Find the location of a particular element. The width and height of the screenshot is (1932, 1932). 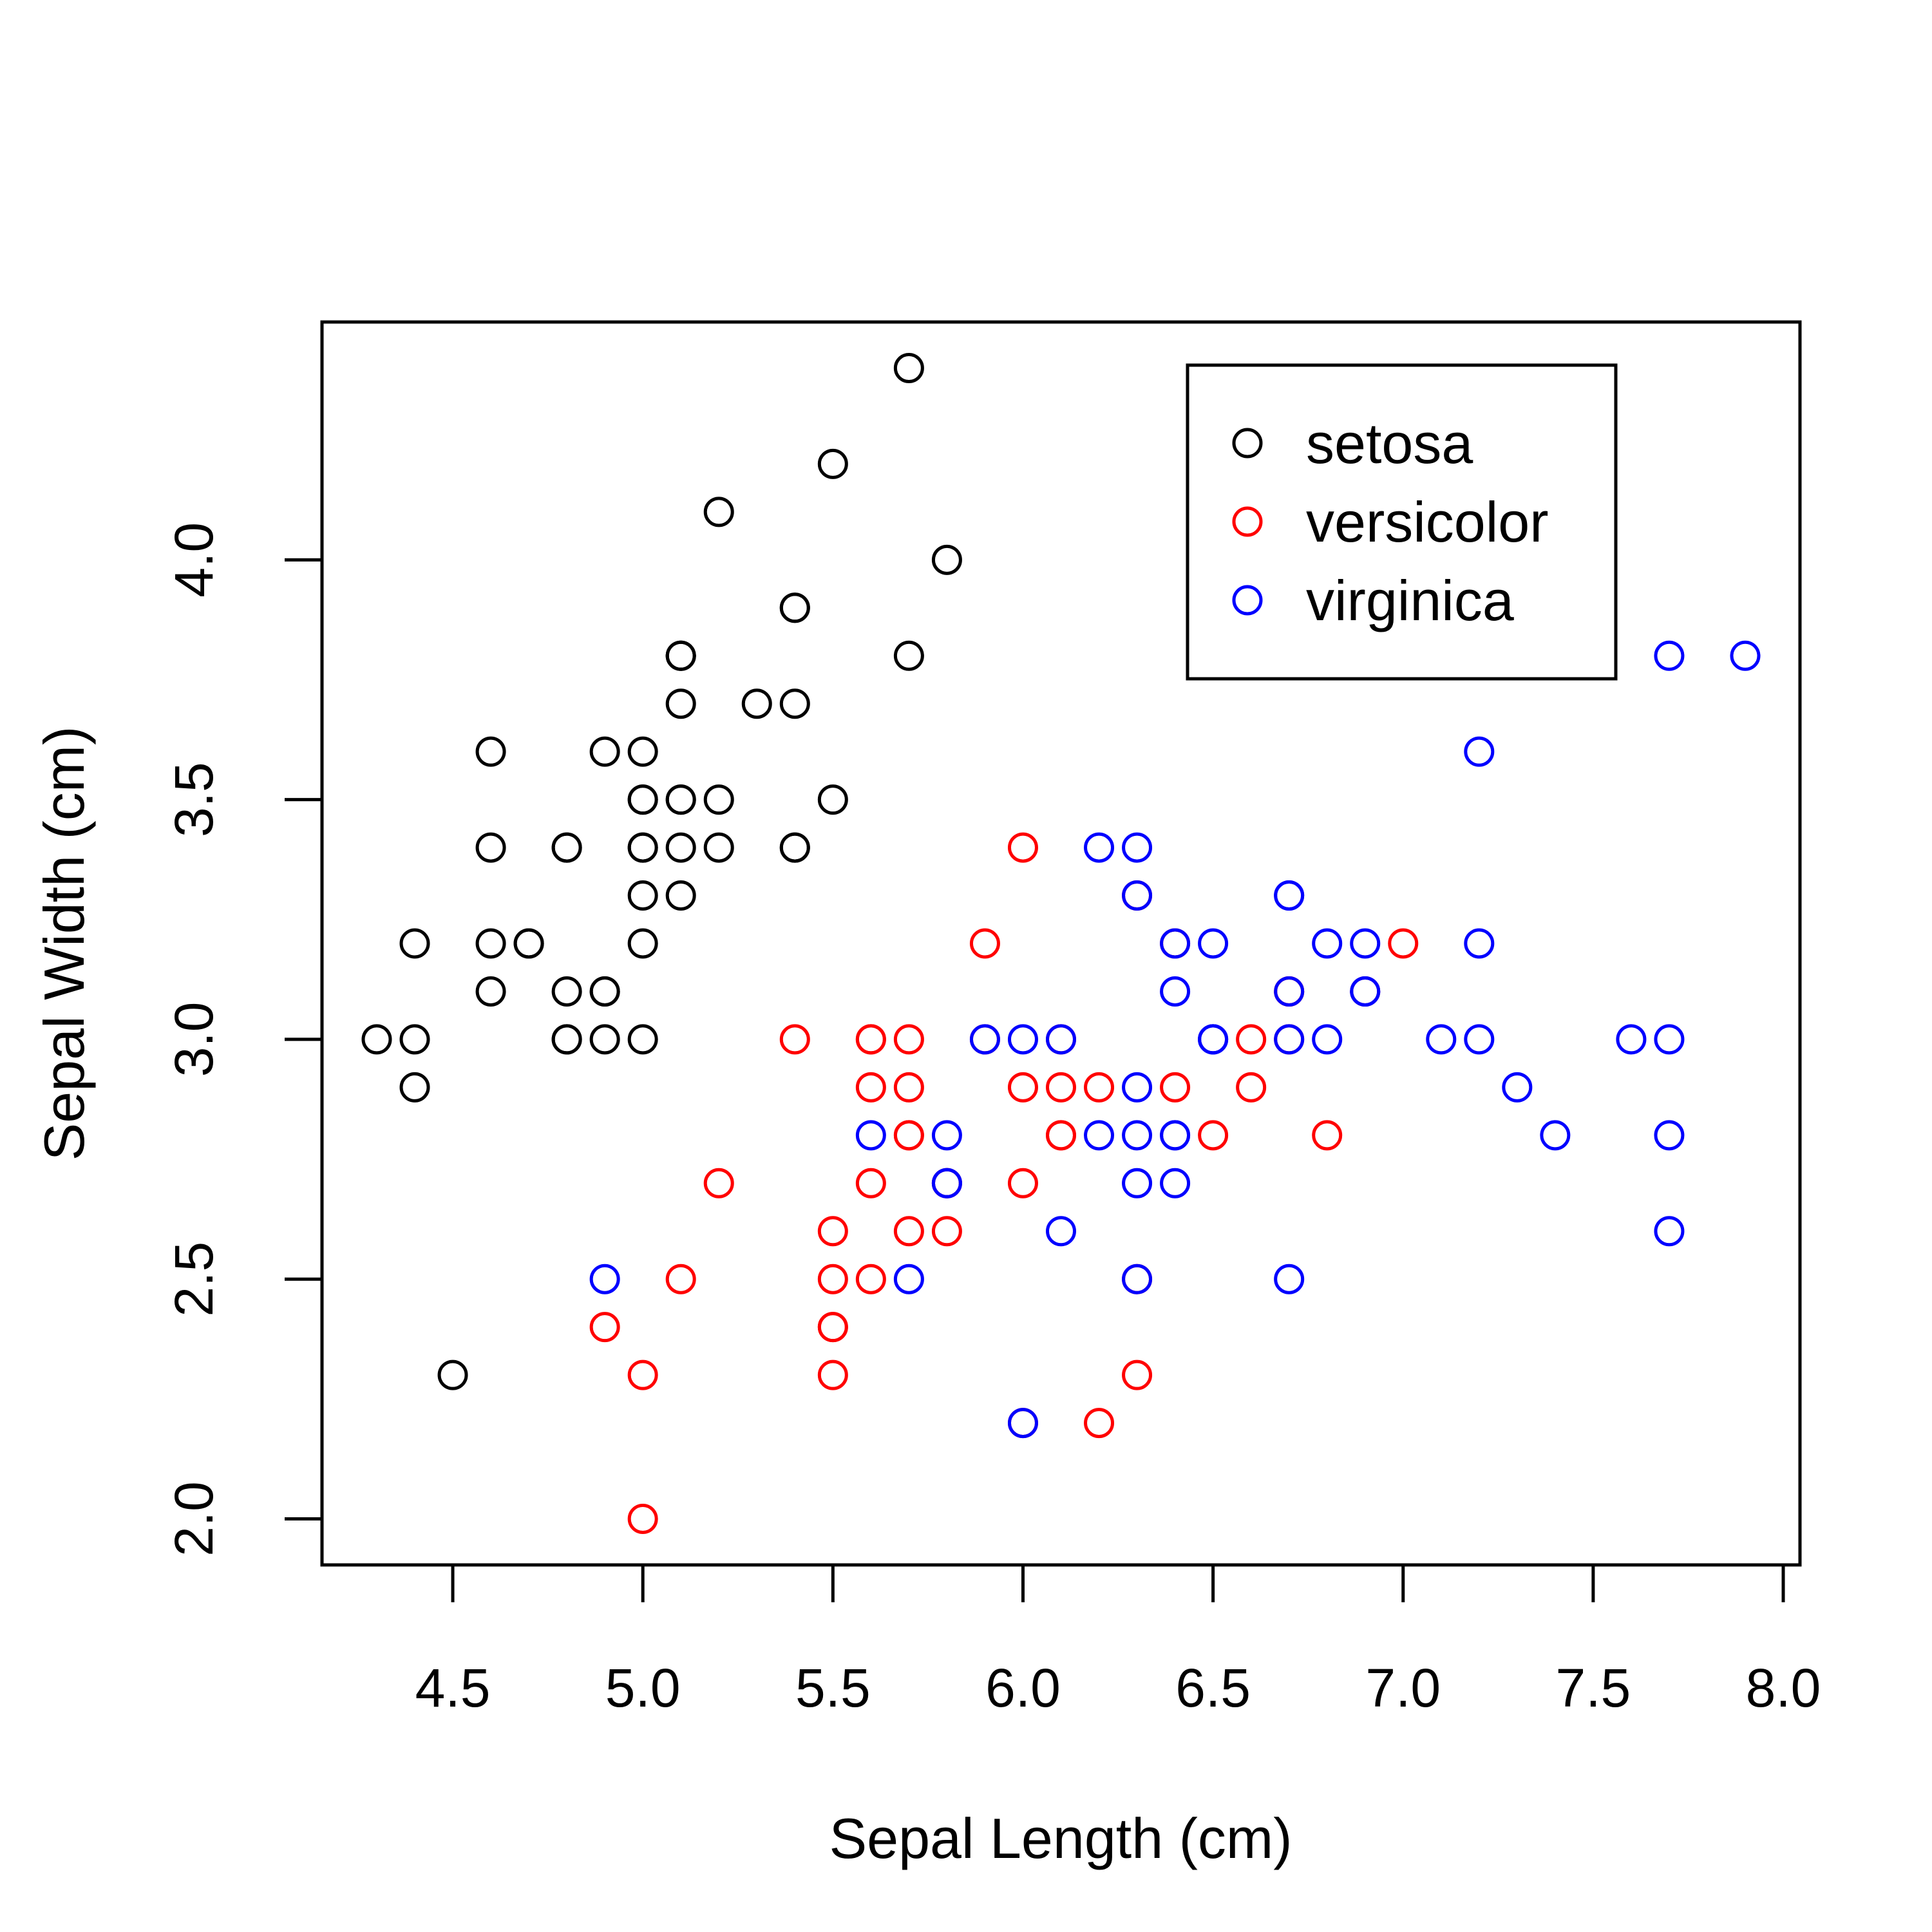

y-tick-label: 2.0 is located at coordinates (194, 1519).